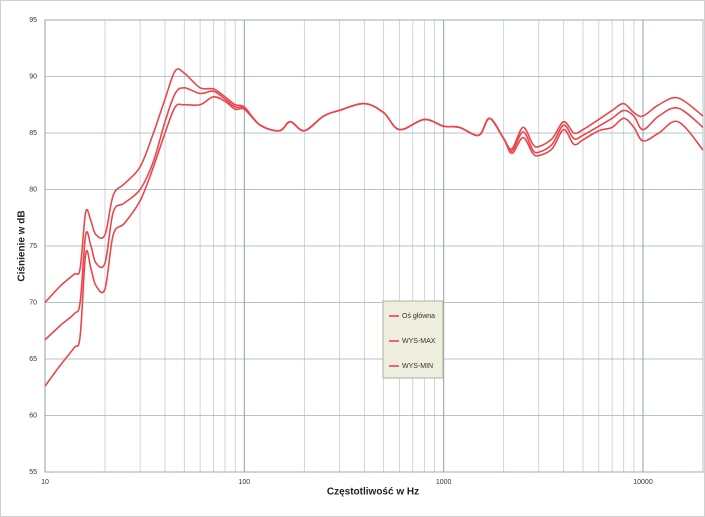 This screenshot has width=705, height=517. Describe the element at coordinates (33, 133) in the screenshot. I see `y-tick-label: 85` at that location.